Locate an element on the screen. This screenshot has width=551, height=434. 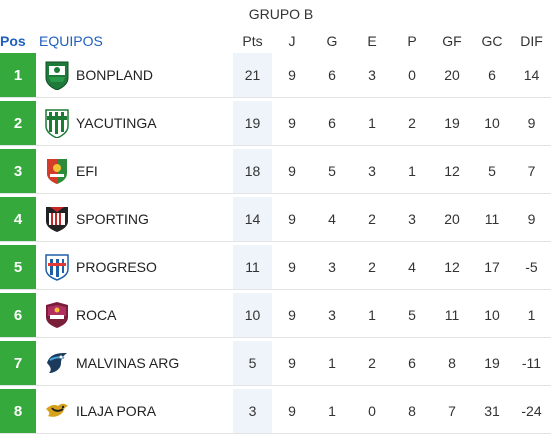
cell-dif: 7 is located at coordinates (531, 171).